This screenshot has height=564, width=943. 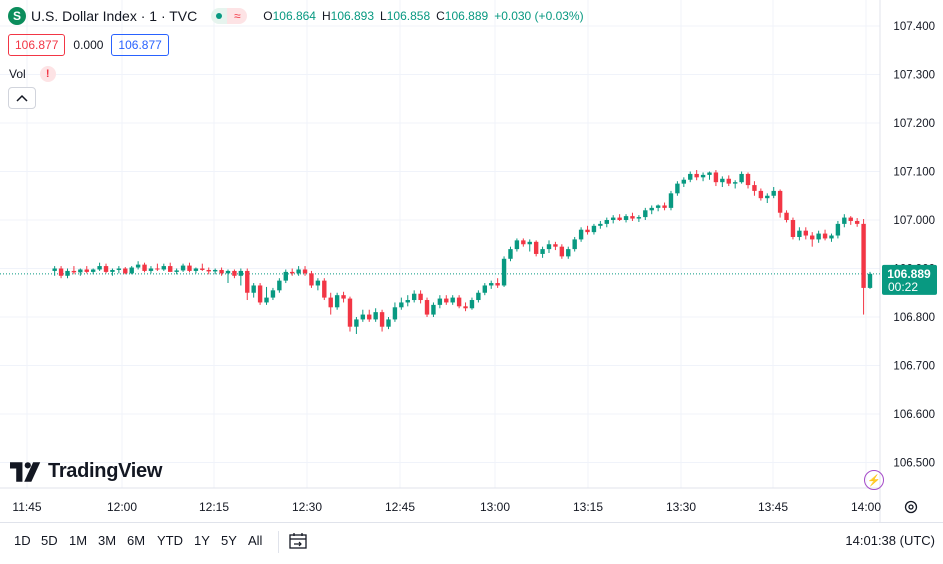 I want to click on range-all-button: All, so click(x=255, y=540).